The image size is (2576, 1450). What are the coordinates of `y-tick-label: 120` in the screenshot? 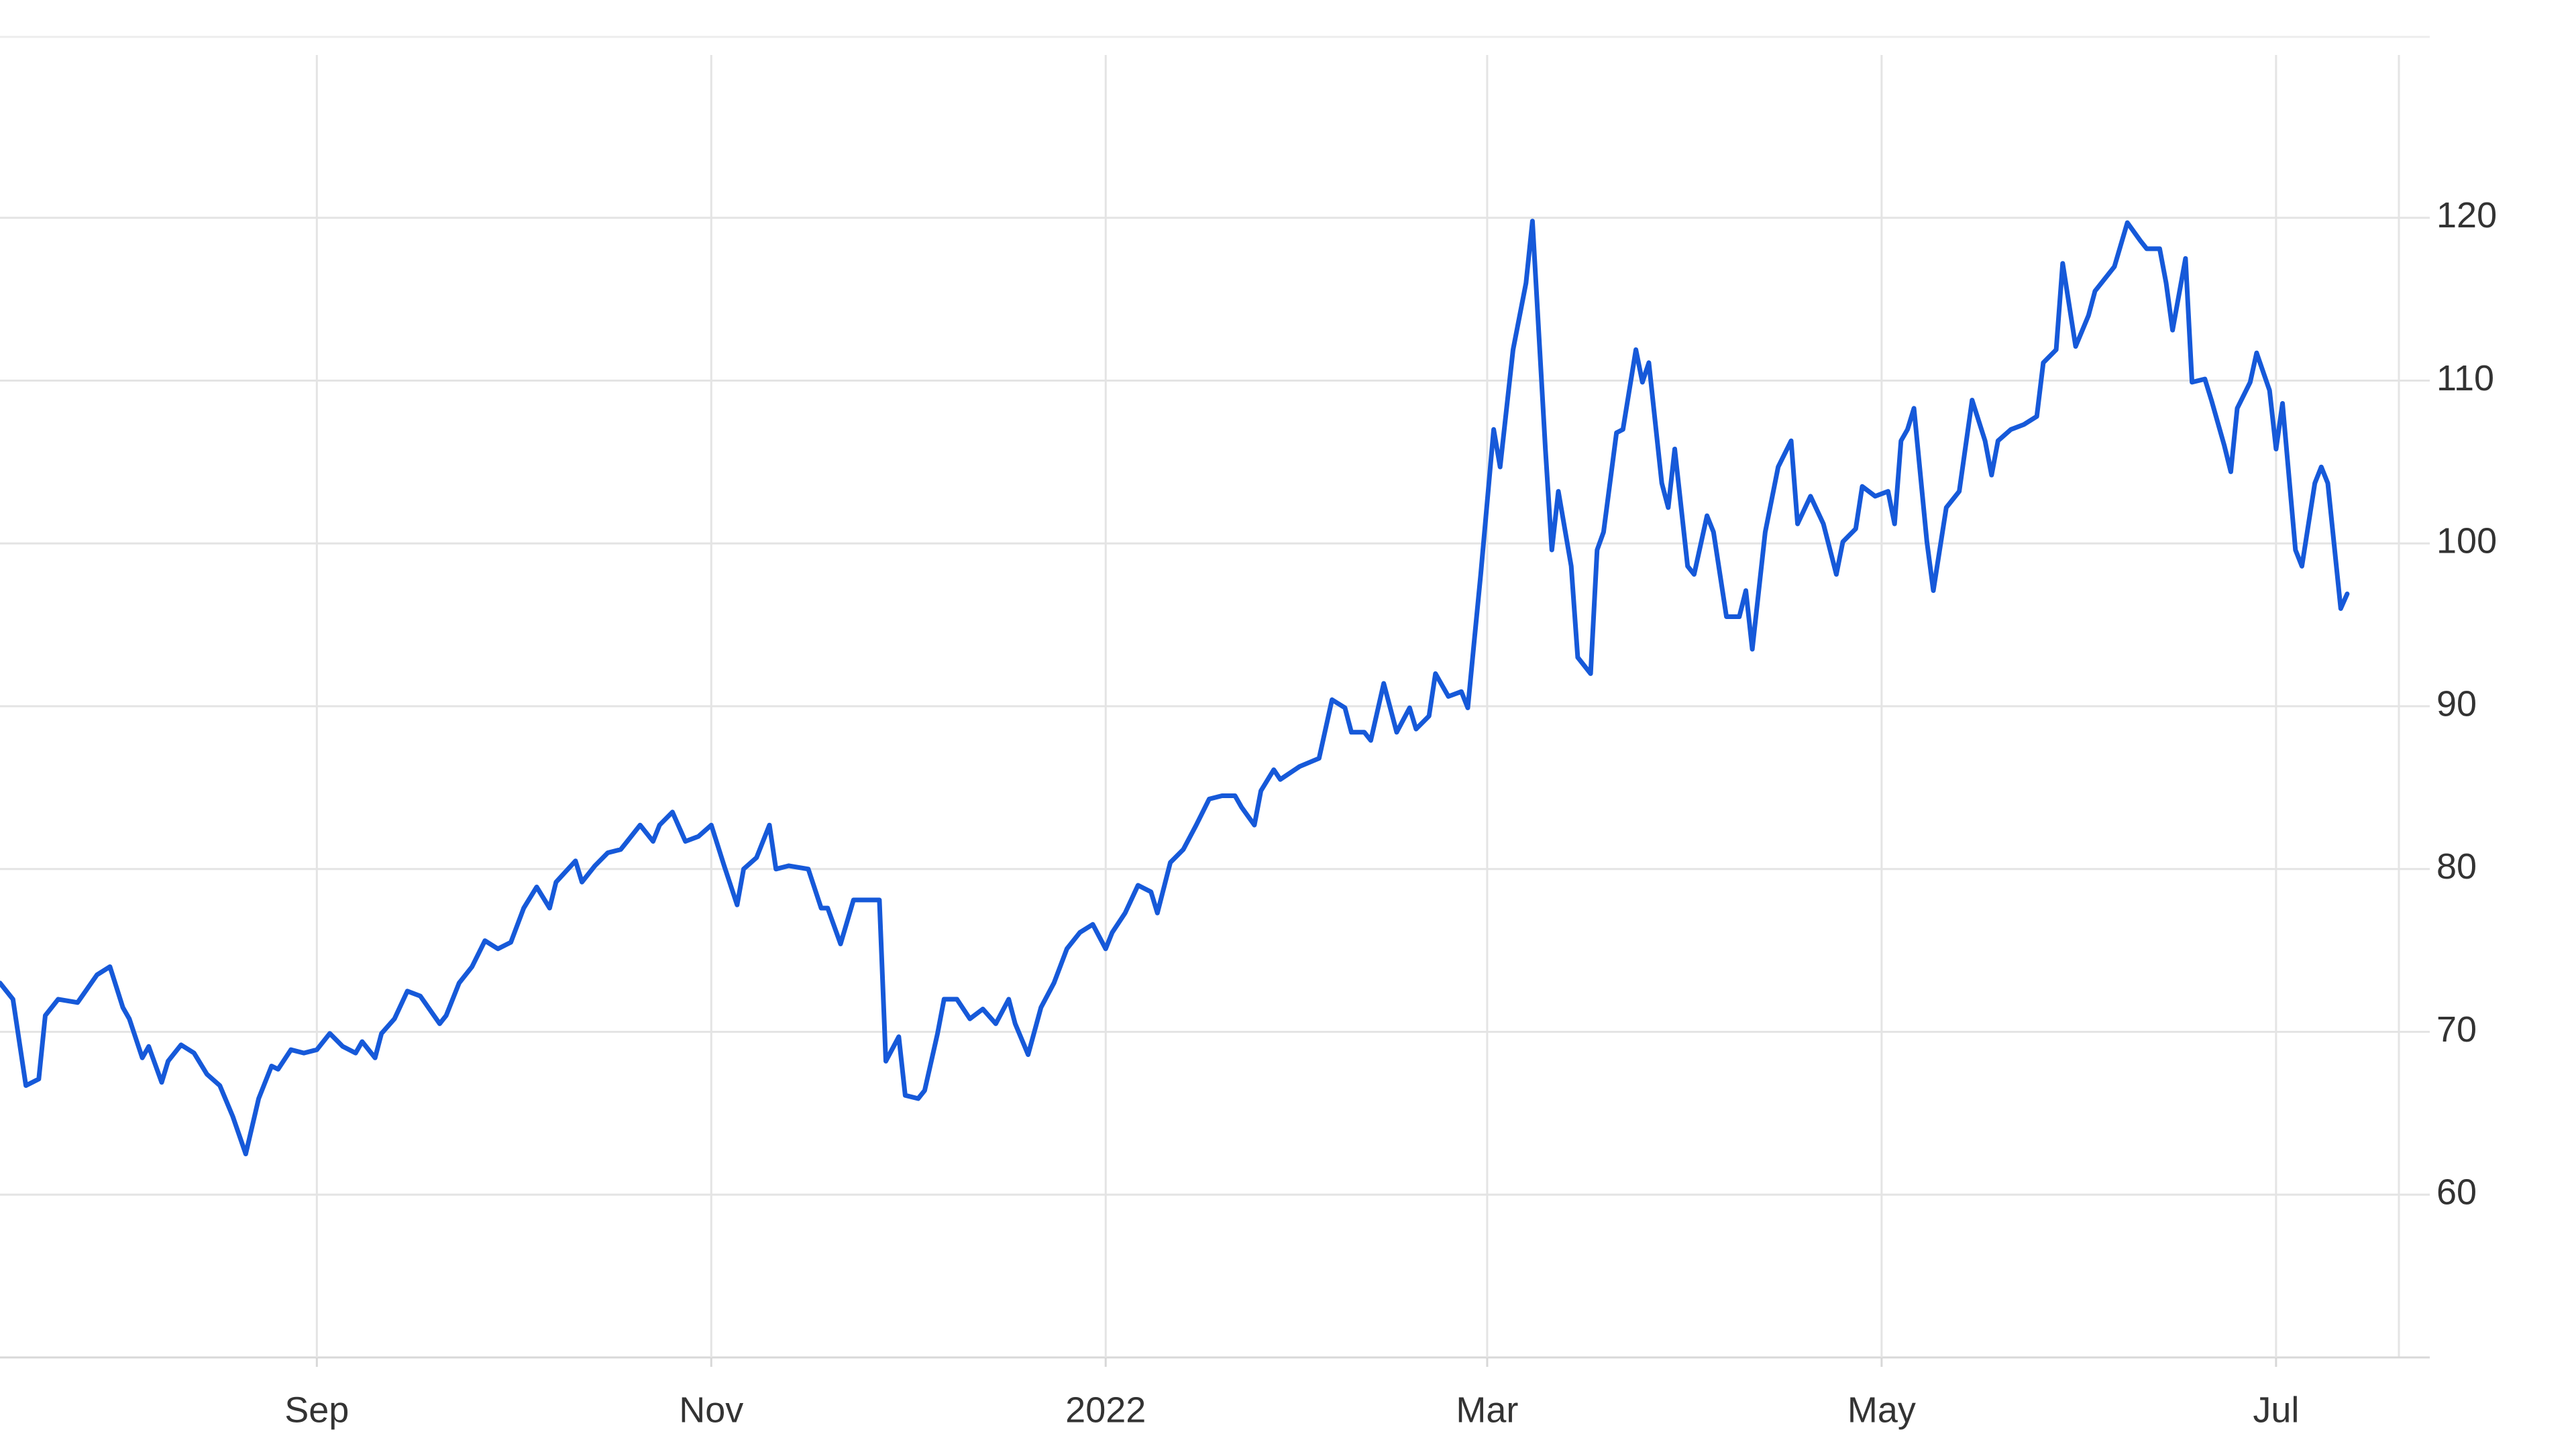 It's located at (2466, 215).